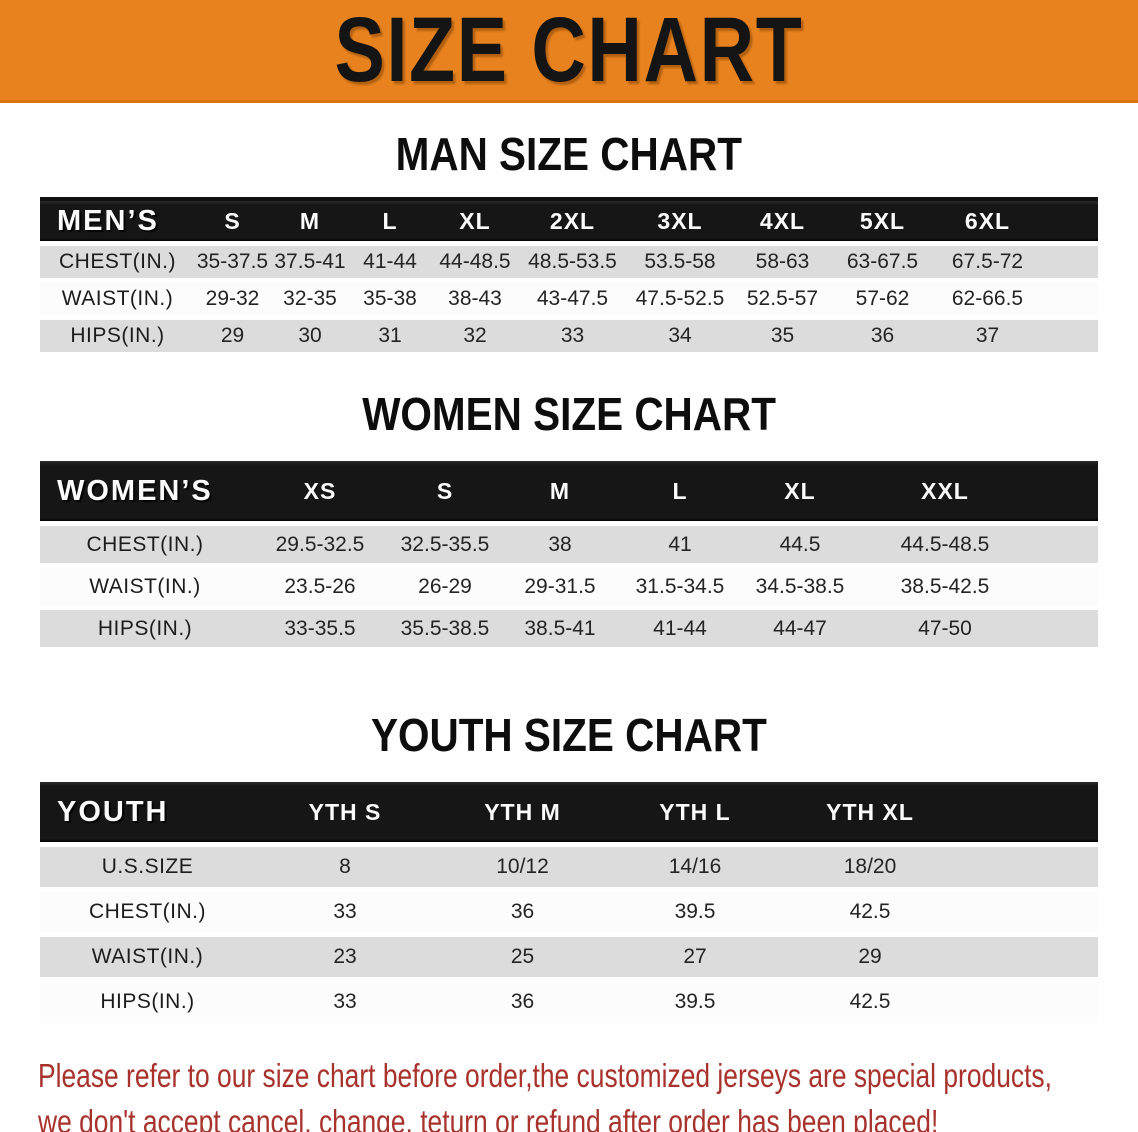  Describe the element at coordinates (475, 262) in the screenshot. I see `size-cell: 44-48.5` at that location.